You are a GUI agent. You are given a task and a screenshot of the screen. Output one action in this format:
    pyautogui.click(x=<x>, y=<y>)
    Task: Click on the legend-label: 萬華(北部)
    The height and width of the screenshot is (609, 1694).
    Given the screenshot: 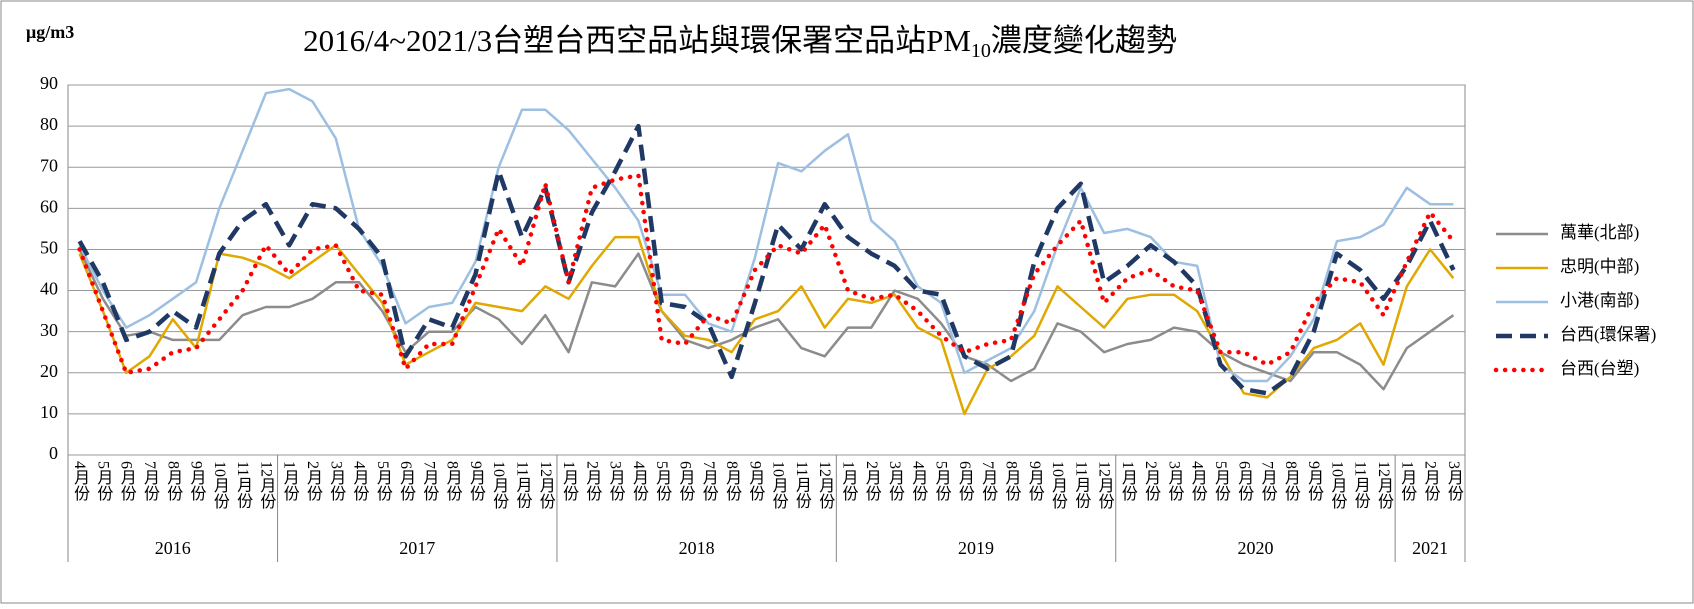 What is the action you would take?
    pyautogui.click(x=1599, y=232)
    